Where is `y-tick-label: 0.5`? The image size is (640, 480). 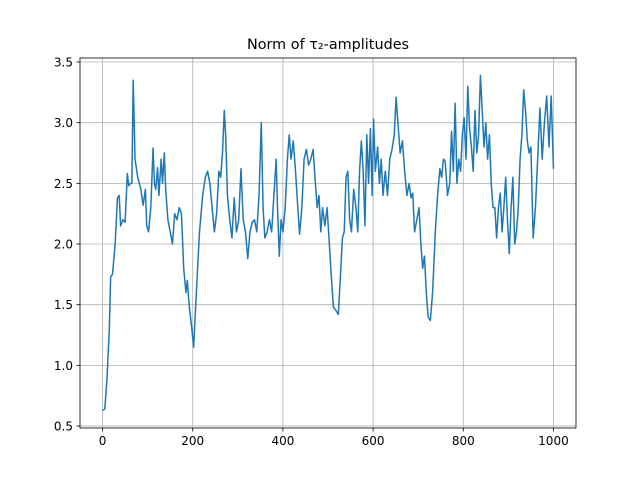
y-tick-label: 0.5 is located at coordinates (63, 427).